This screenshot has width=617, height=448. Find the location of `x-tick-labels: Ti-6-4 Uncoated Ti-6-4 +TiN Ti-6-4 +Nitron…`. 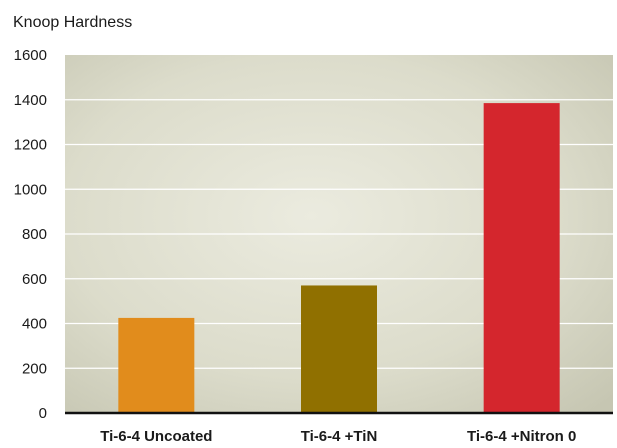

x-tick-labels: Ti-6-4 Uncoated Ti-6-4 +TiN Ti-6-4 +Nitron… is located at coordinates (338, 436).